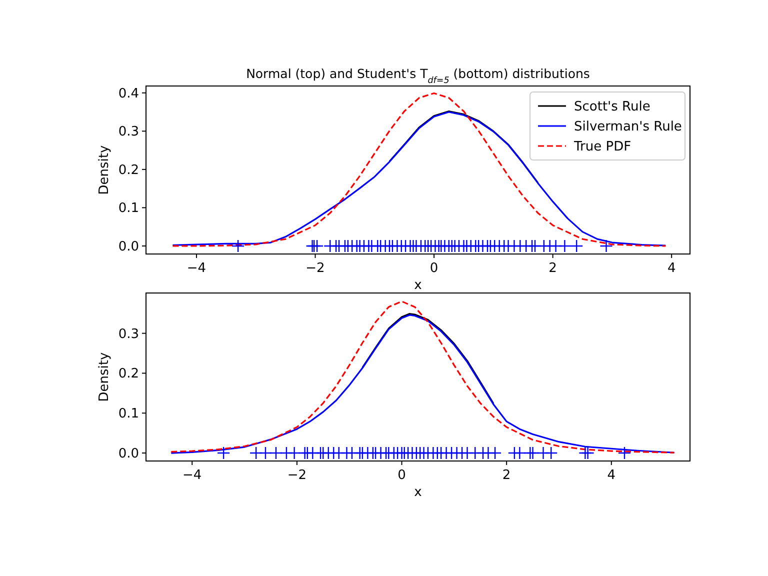  I want to click on legend-label: Silverman's Rule, so click(628, 127).